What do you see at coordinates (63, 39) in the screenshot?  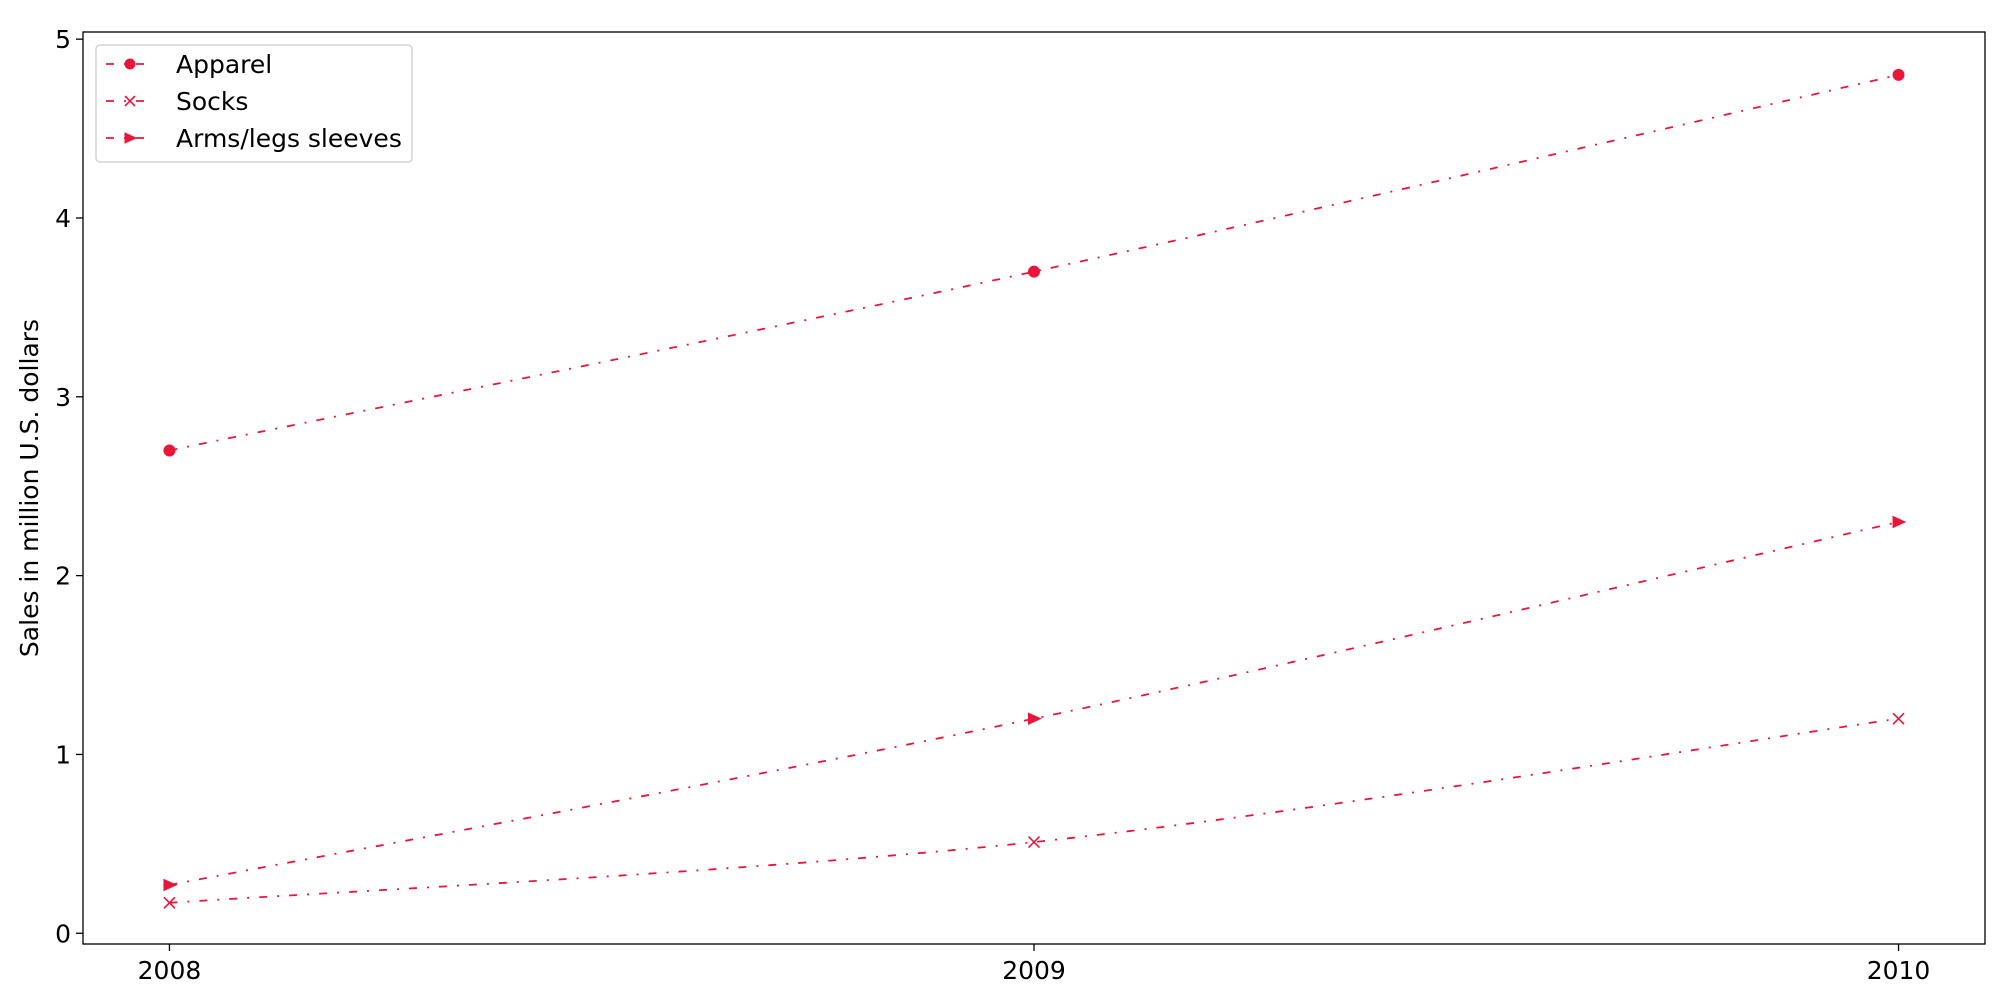 I see `y-tick-label: 5` at bounding box center [63, 39].